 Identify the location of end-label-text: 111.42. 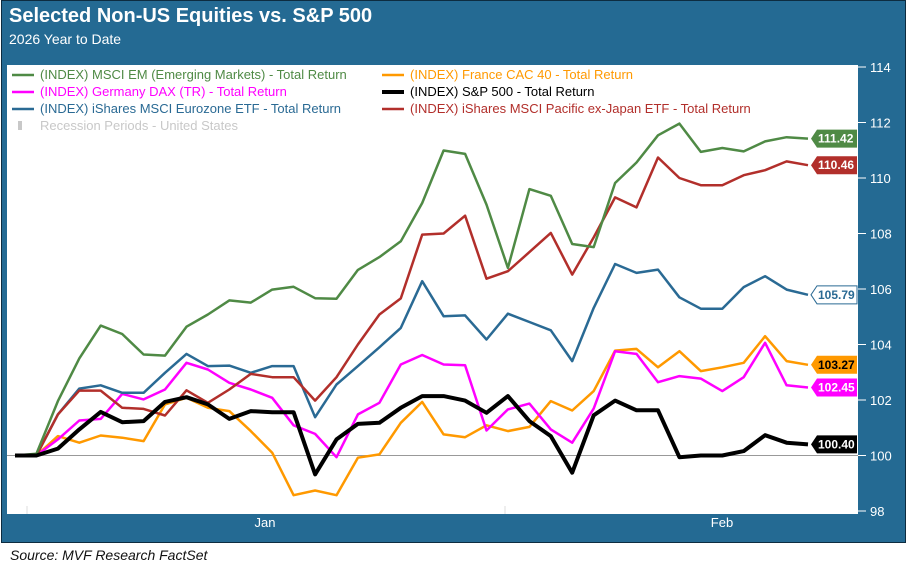
(836, 139).